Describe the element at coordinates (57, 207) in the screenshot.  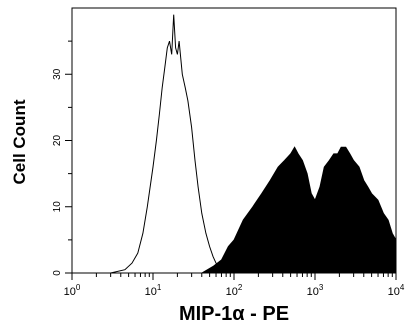
I see `y-tick-label: 10` at that location.